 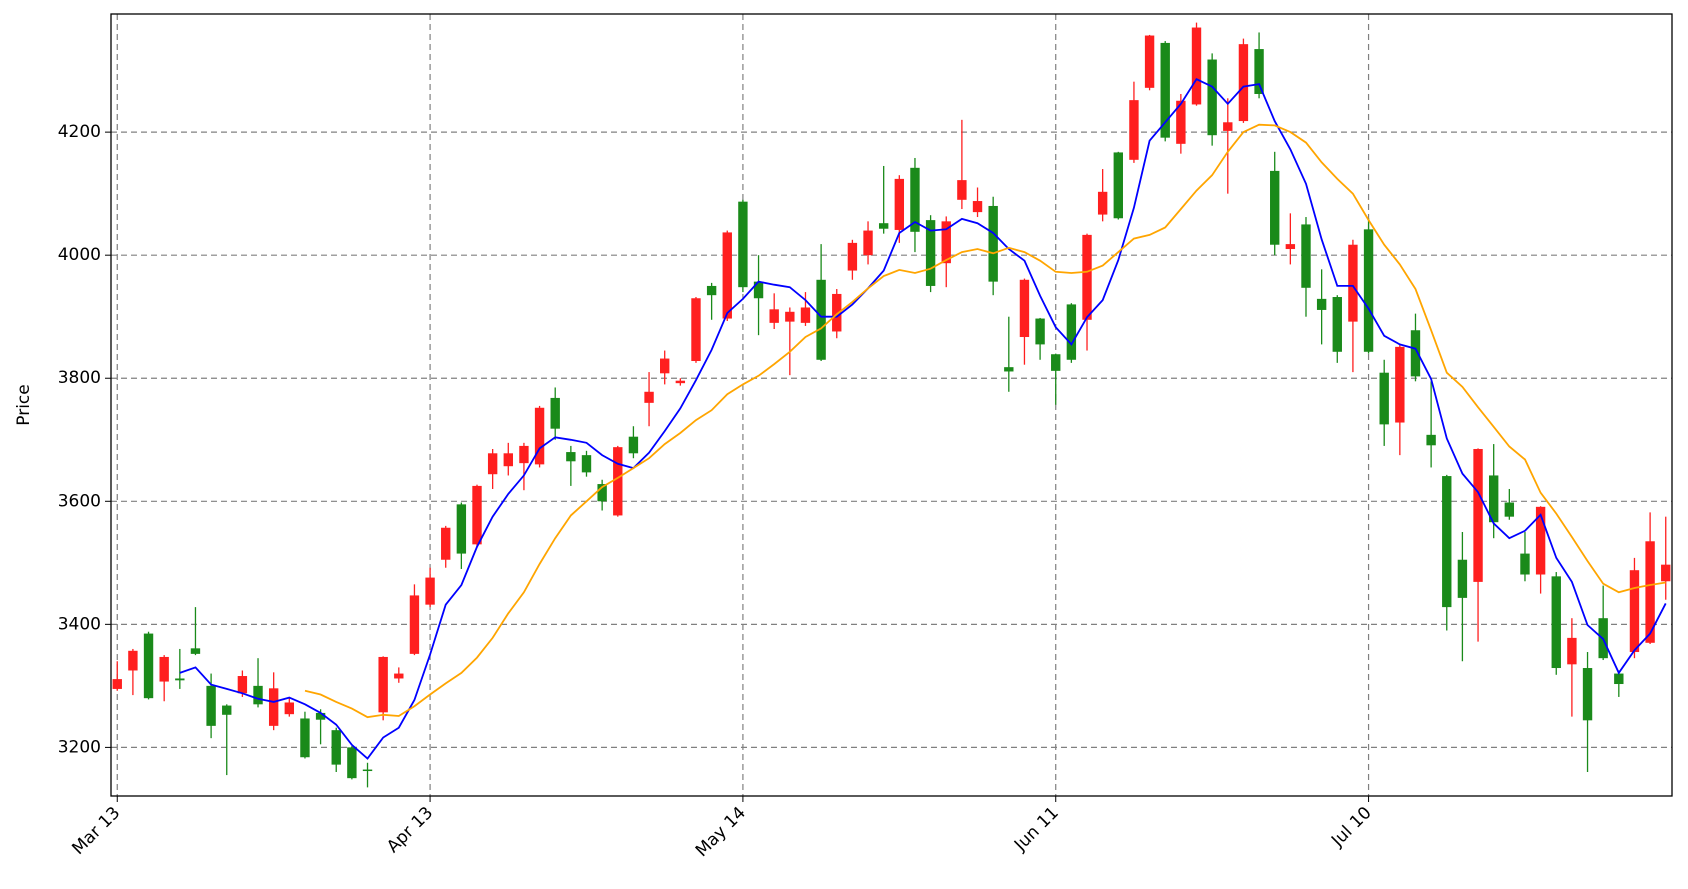 I want to click on y-axis-label: Price, so click(x=24, y=404).